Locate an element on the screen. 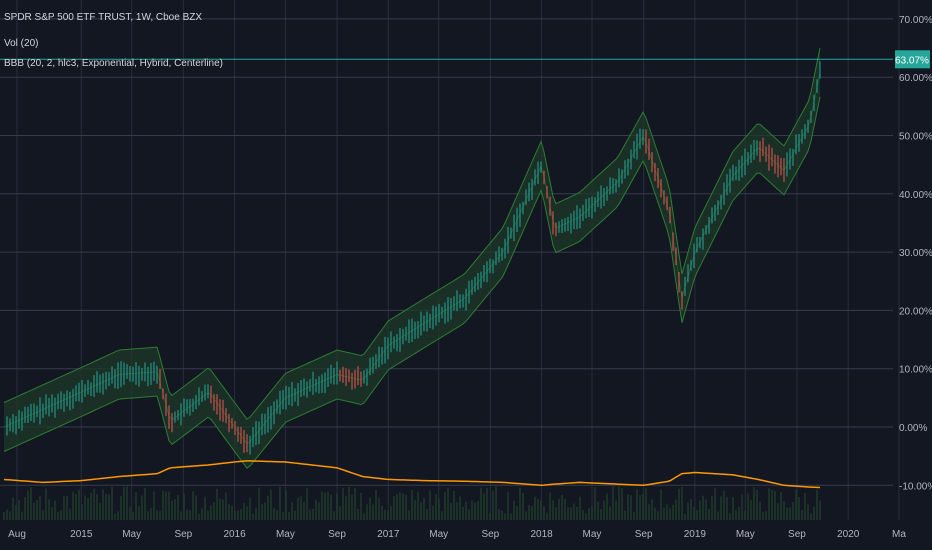 The image size is (932, 550). x-tick-label: 2019 is located at coordinates (695, 534).